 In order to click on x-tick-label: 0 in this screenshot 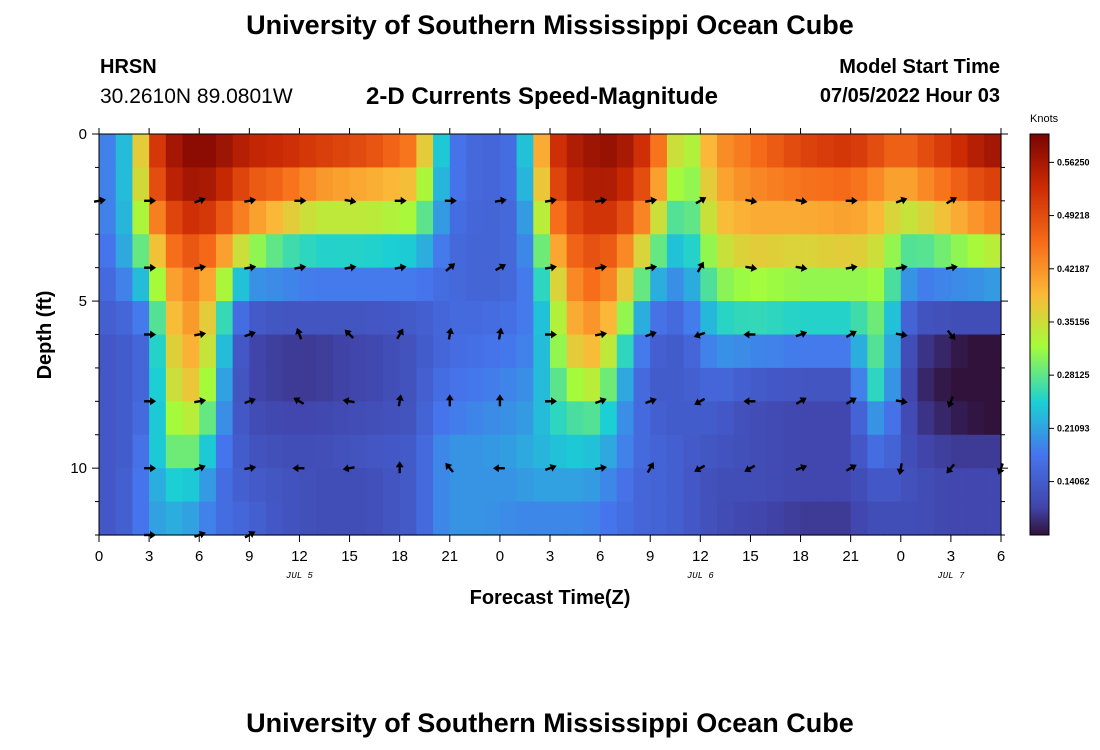, I will do `click(99, 556)`.